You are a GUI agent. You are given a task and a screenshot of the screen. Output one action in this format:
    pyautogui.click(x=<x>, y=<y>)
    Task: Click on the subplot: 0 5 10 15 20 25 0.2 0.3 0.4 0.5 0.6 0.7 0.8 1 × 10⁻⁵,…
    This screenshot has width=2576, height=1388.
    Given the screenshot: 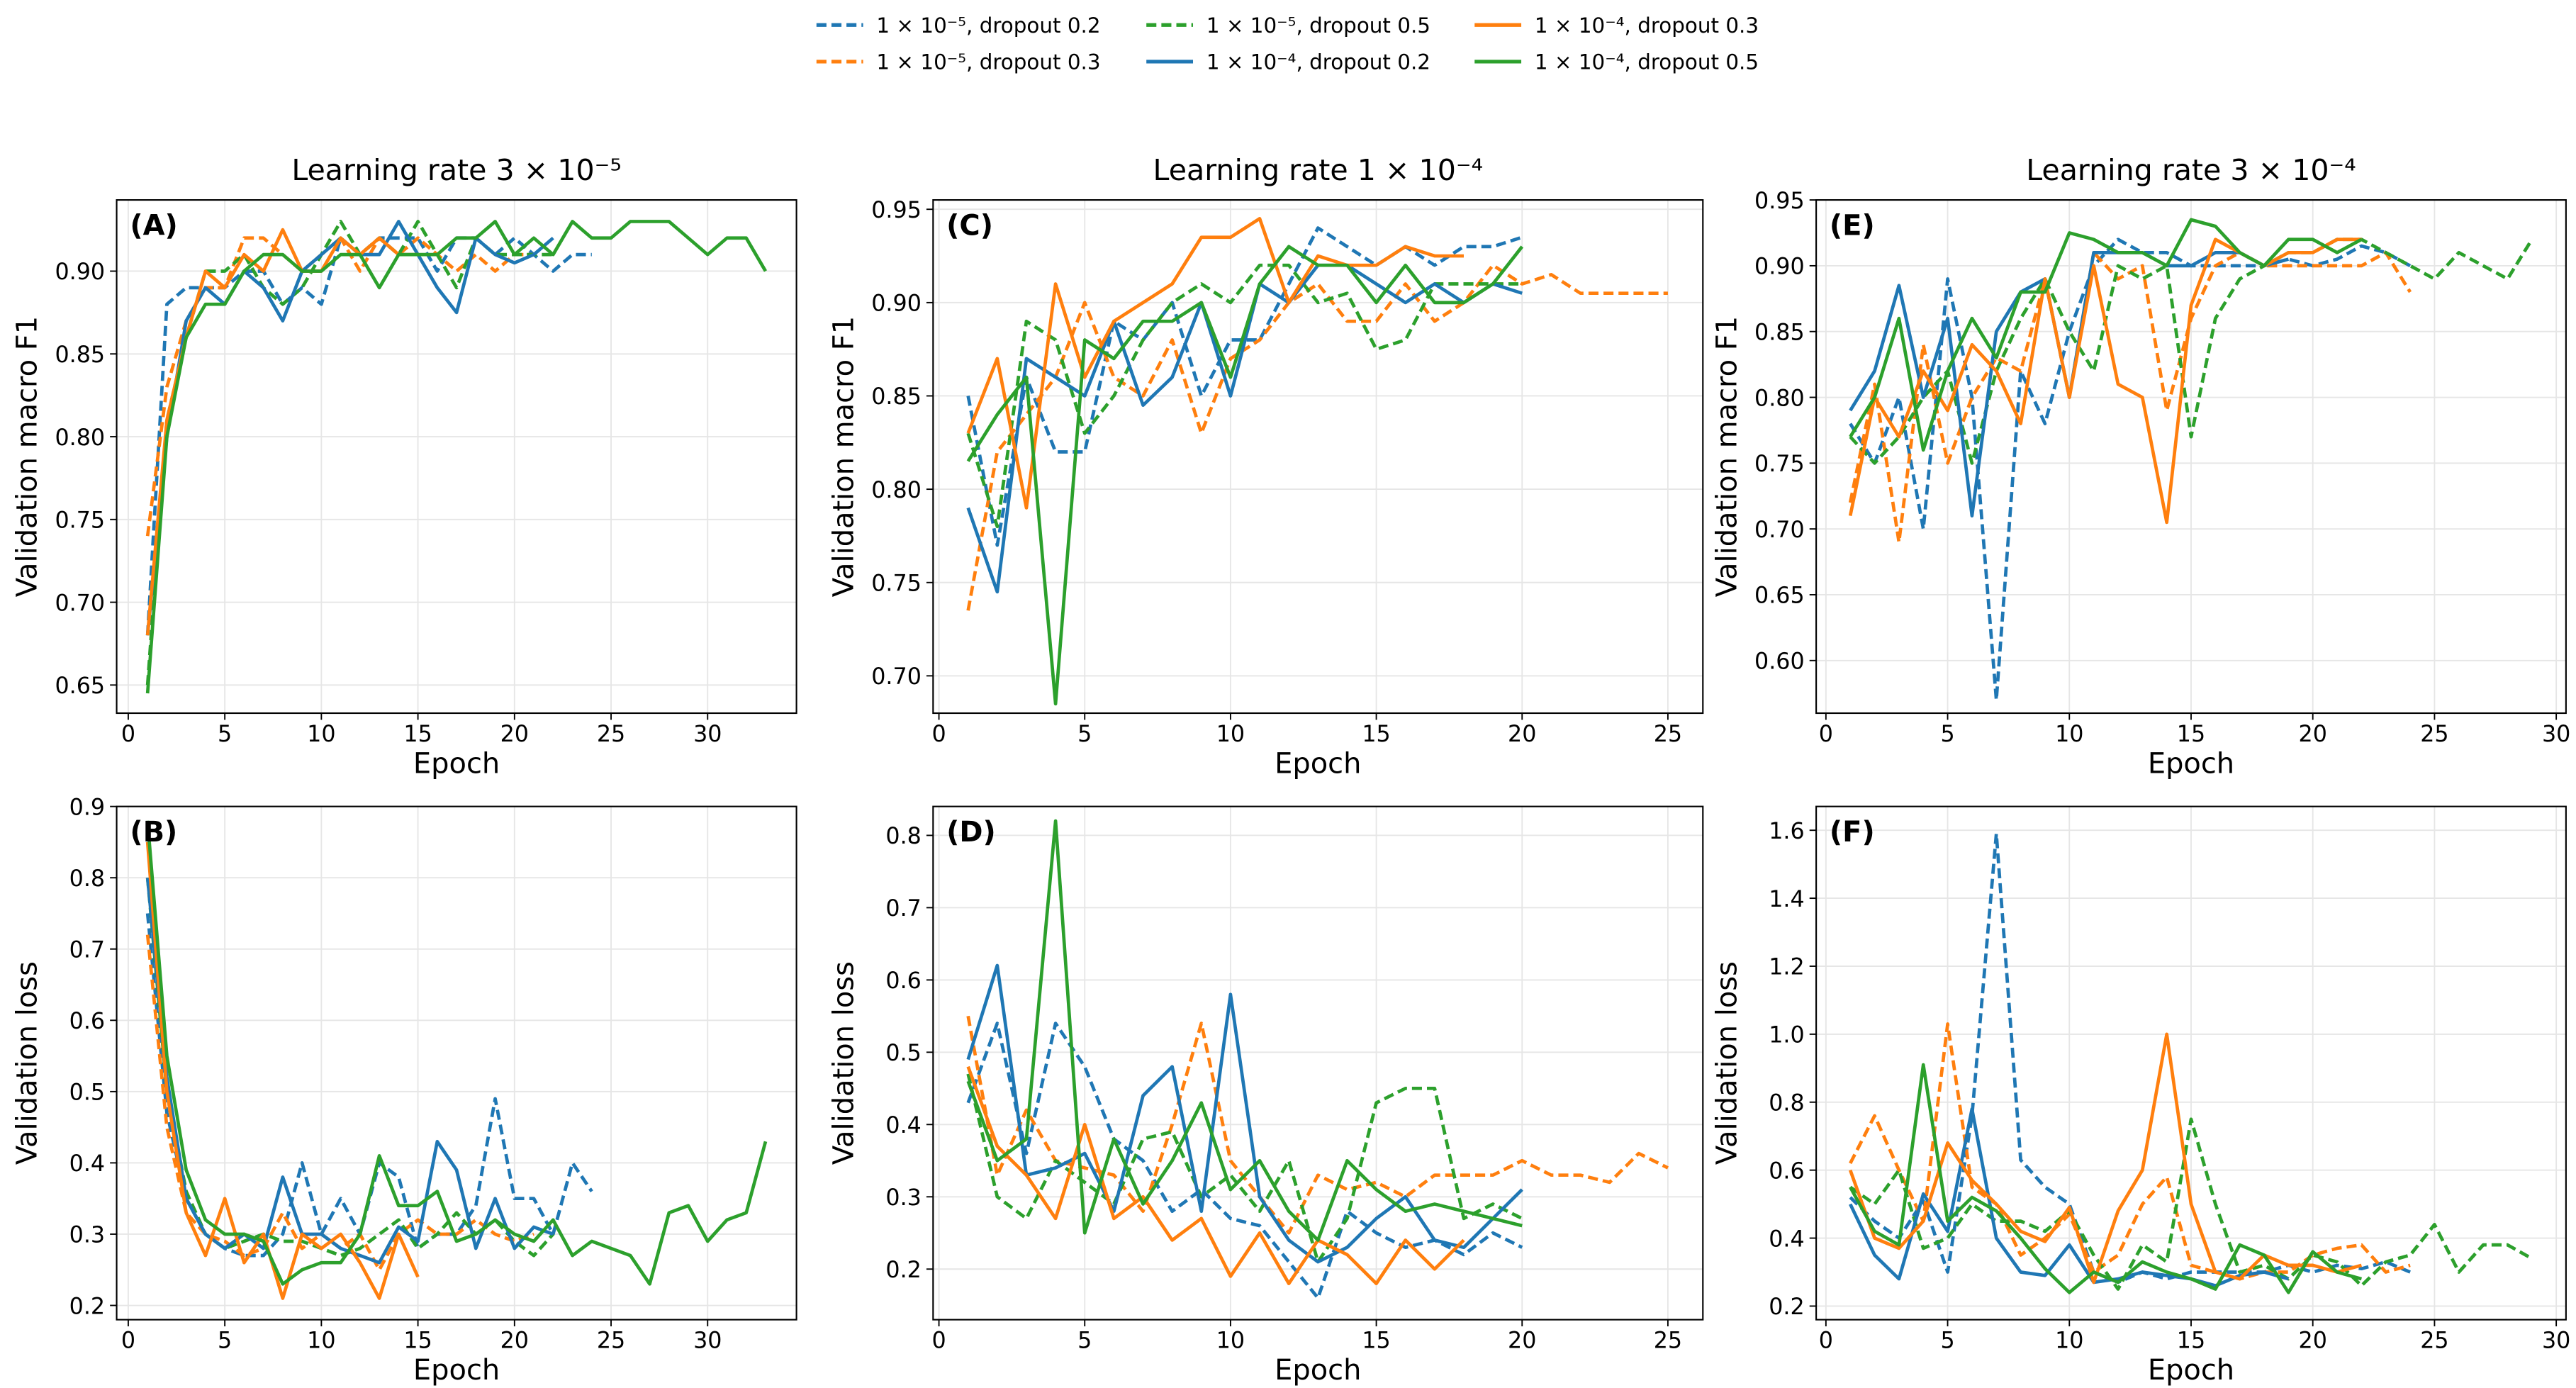 What is the action you would take?
    pyautogui.click(x=1266, y=1096)
    